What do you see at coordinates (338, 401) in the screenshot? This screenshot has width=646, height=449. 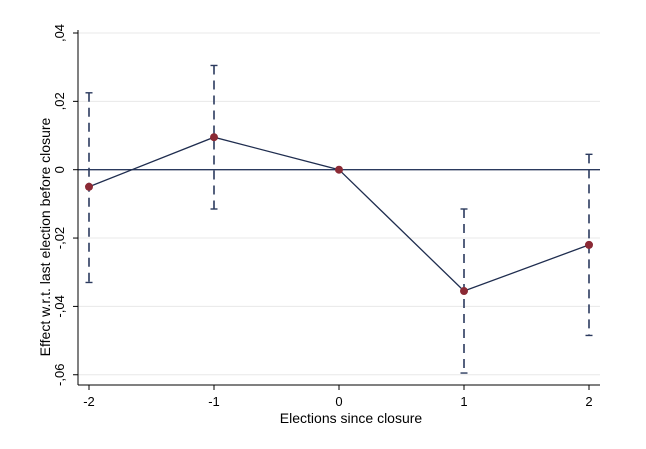 I see `x-tick-label: 0` at bounding box center [338, 401].